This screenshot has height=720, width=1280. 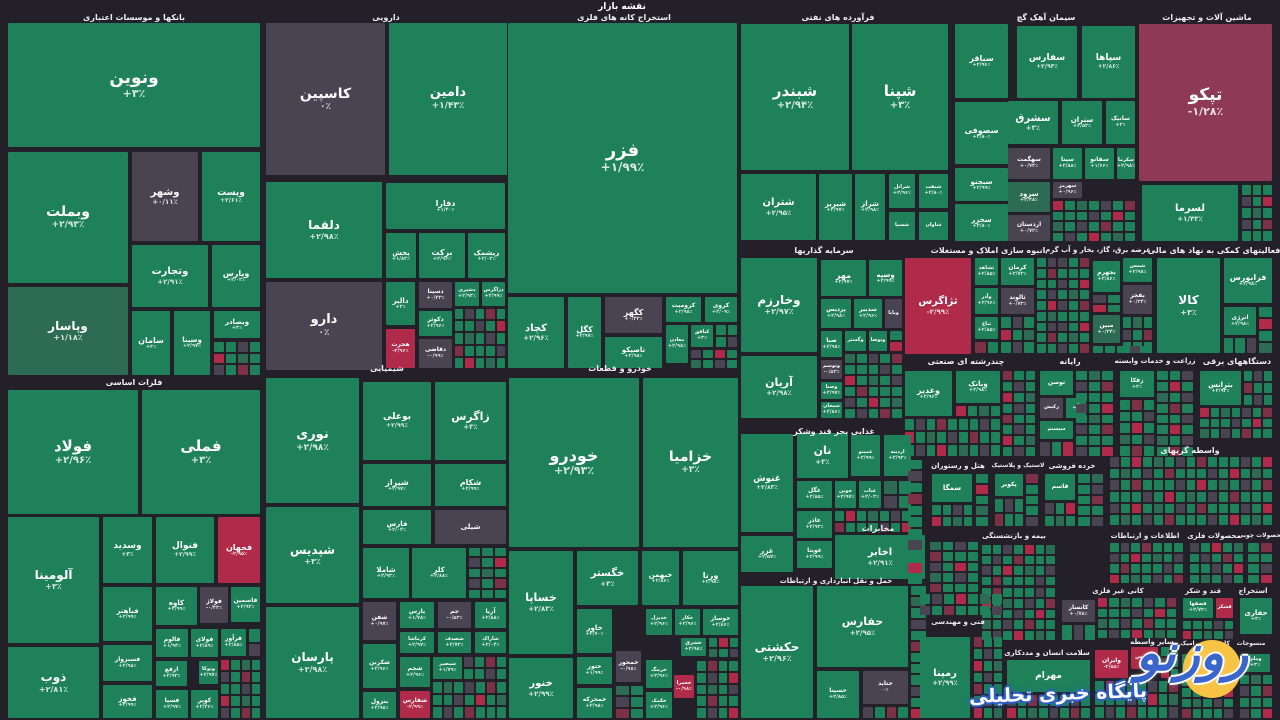 I want to click on stock-cell: خکمک +۲/۹۶٪, so click(x=659, y=705).